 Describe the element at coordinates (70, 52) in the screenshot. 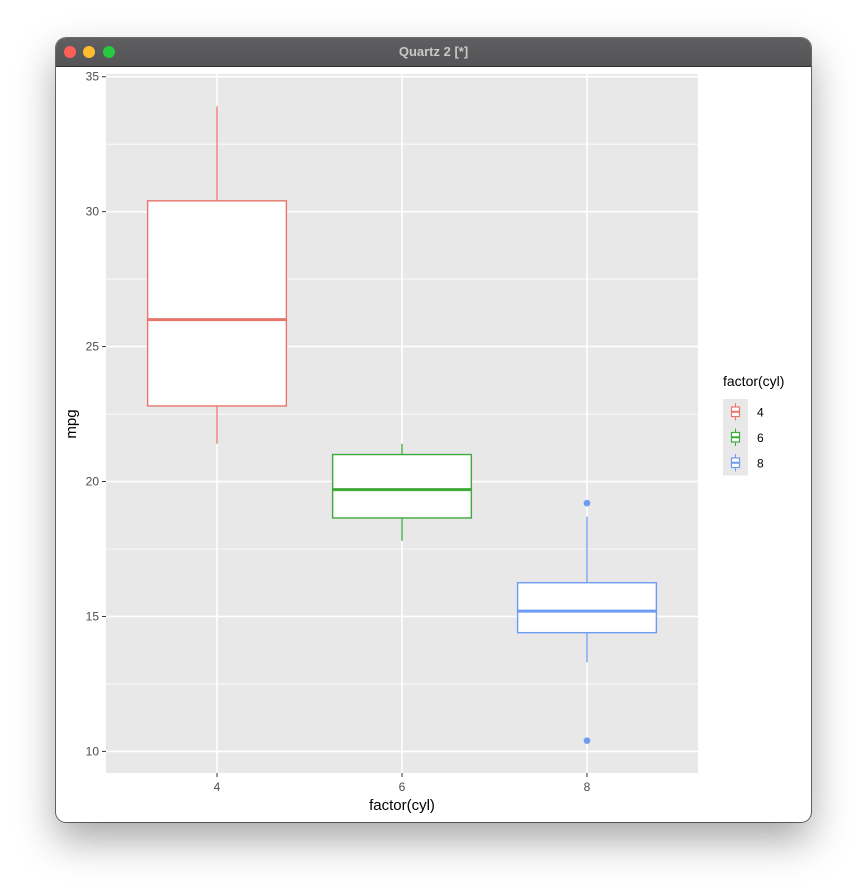

I see `close-window-button` at that location.